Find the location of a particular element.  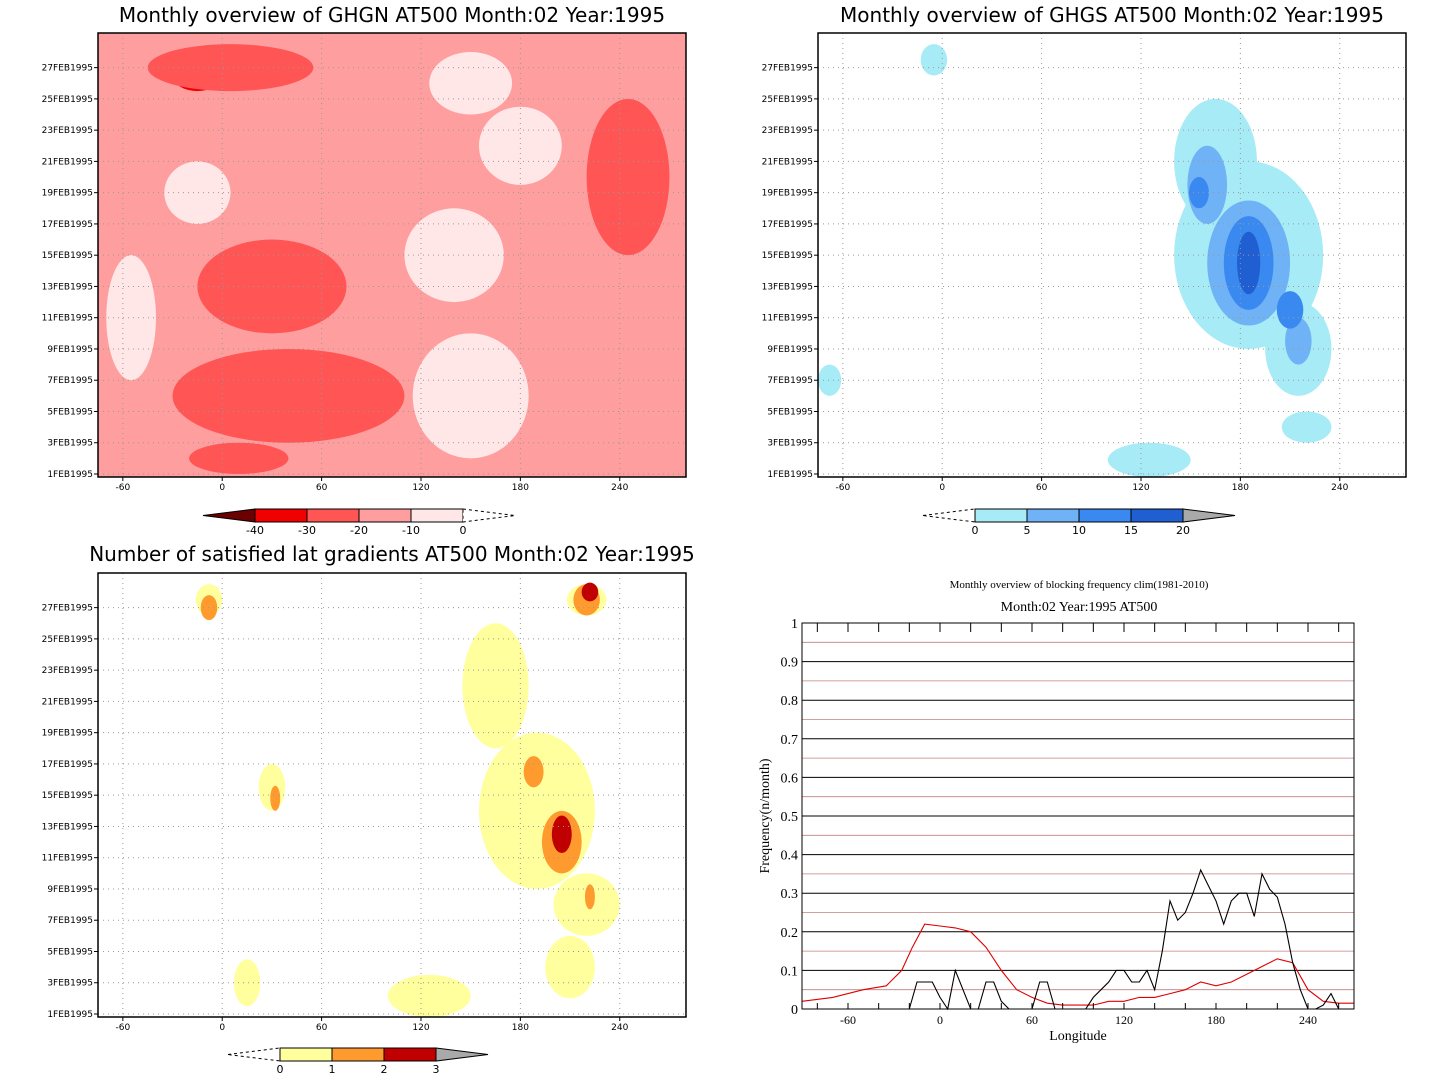

colorbar-label: 20 is located at coordinates (1183, 530).